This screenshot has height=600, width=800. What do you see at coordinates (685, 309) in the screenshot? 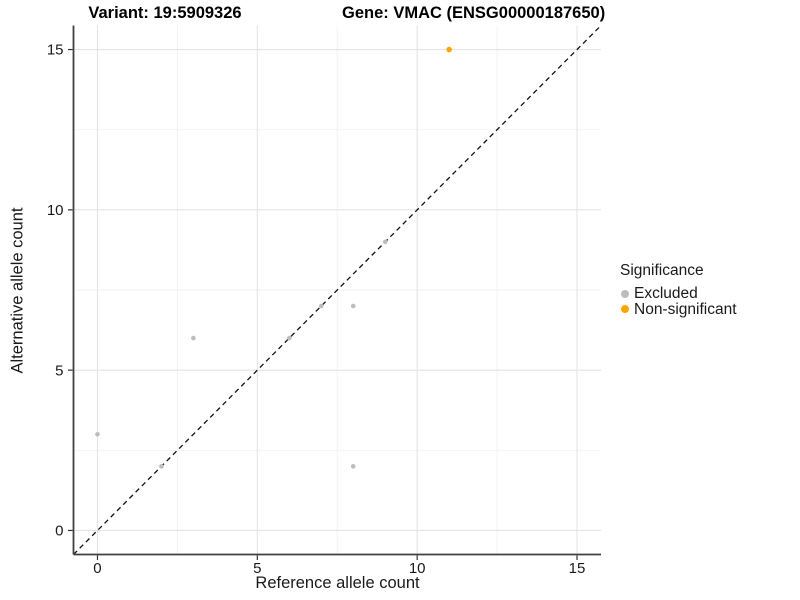
I see `legend-item-label: Non-significant` at bounding box center [685, 309].